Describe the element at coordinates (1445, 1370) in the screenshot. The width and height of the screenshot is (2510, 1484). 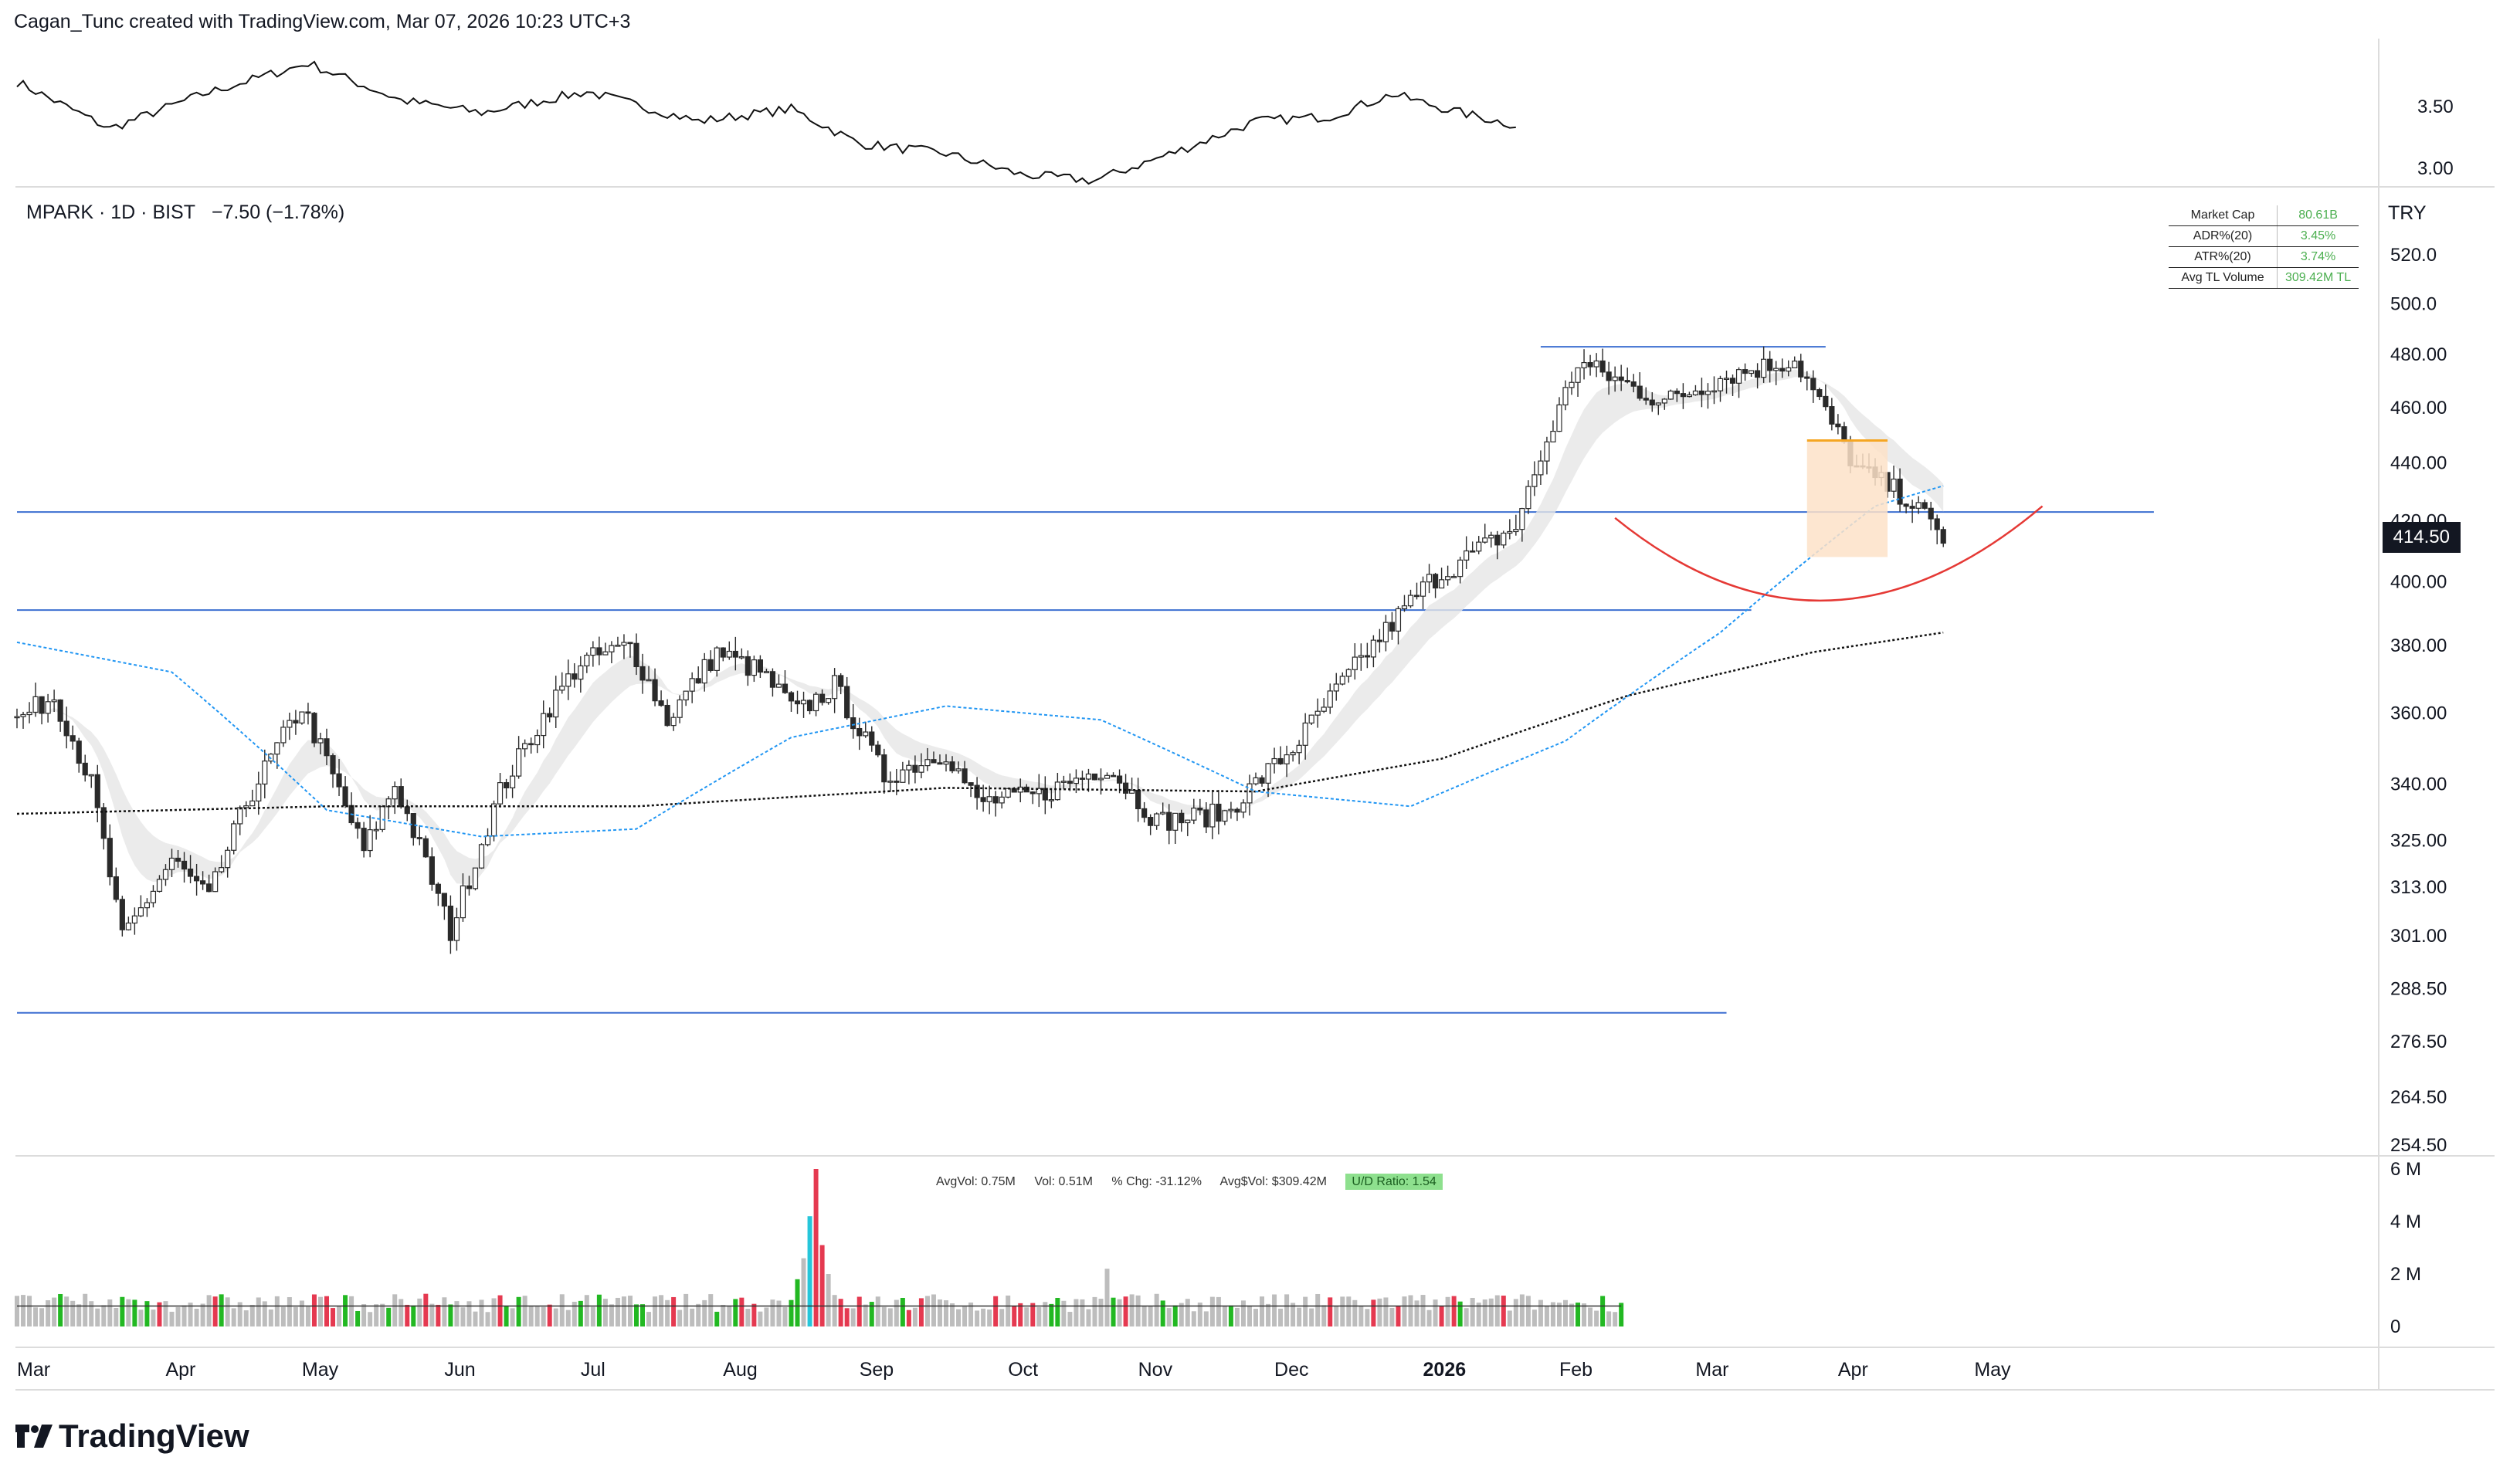
I see `x-tick-label: 2026` at that location.